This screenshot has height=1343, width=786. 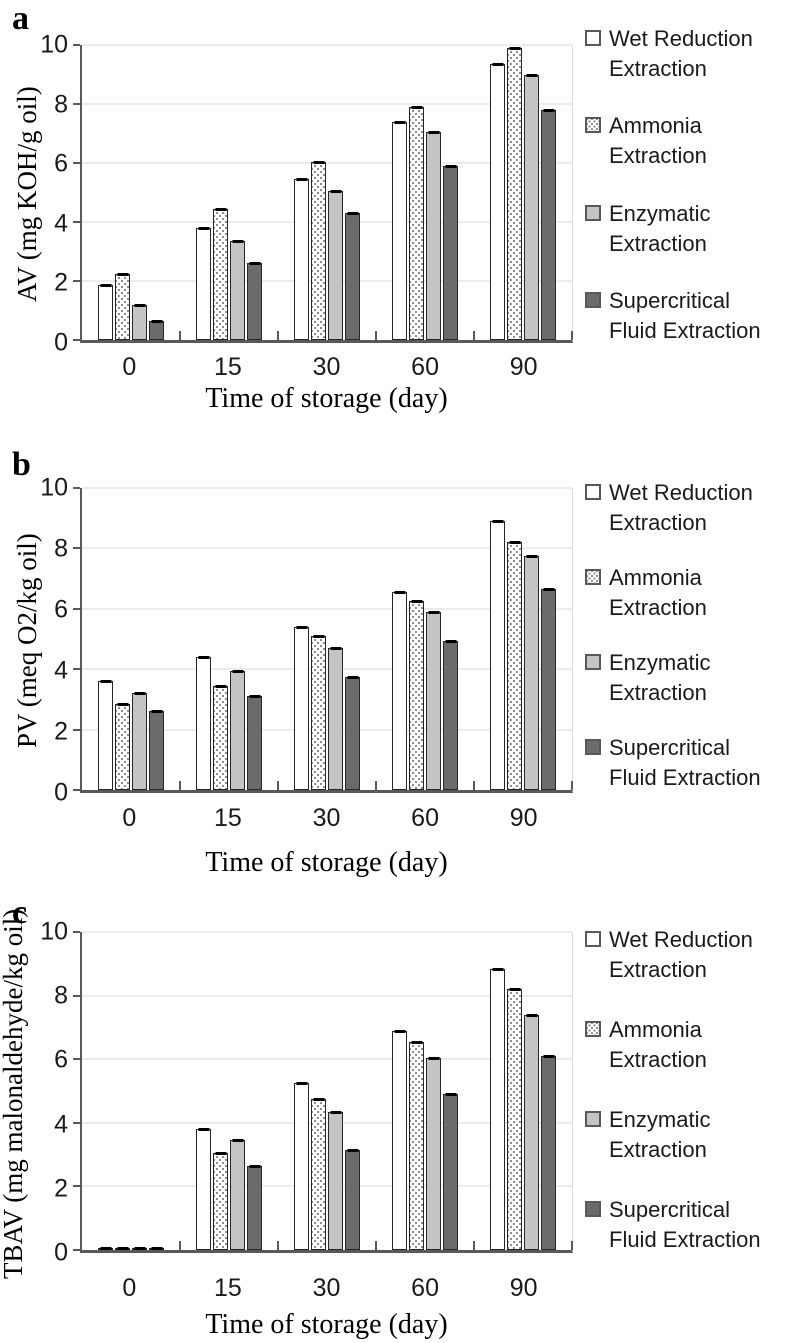 I want to click on legend-label-line1: Enzymatic, so click(x=660, y=662).